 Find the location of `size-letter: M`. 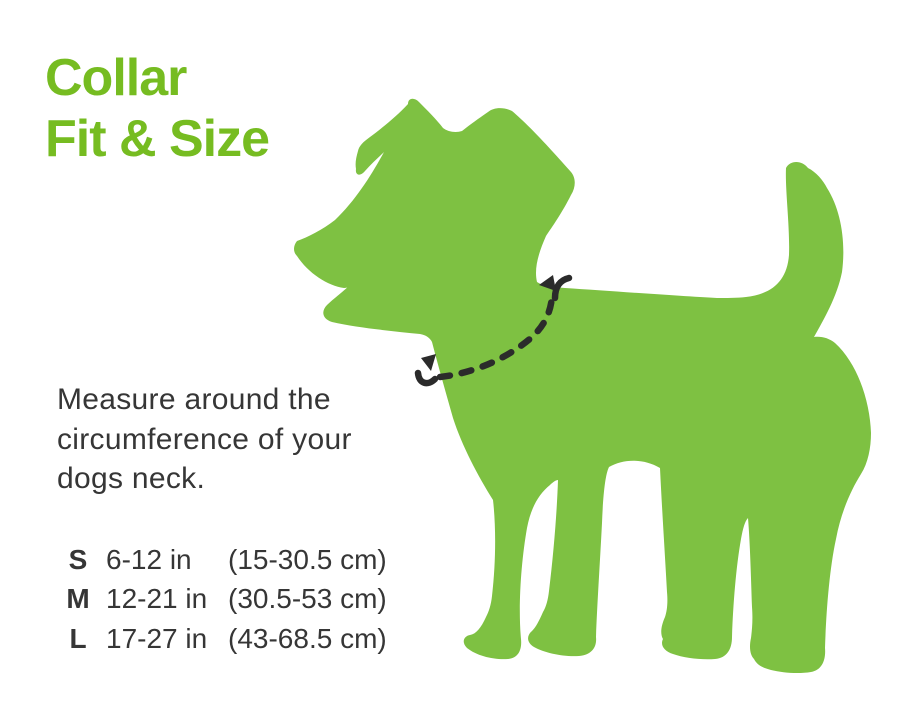

size-letter: M is located at coordinates (78, 599).